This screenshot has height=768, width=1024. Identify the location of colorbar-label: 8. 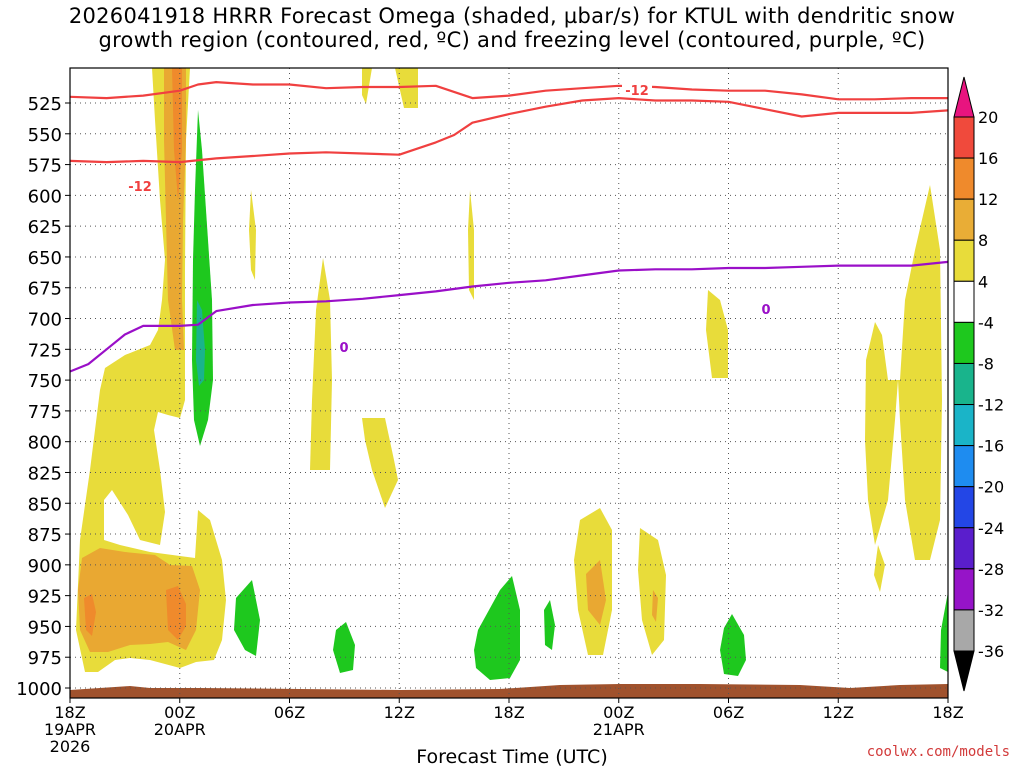
(983, 240).